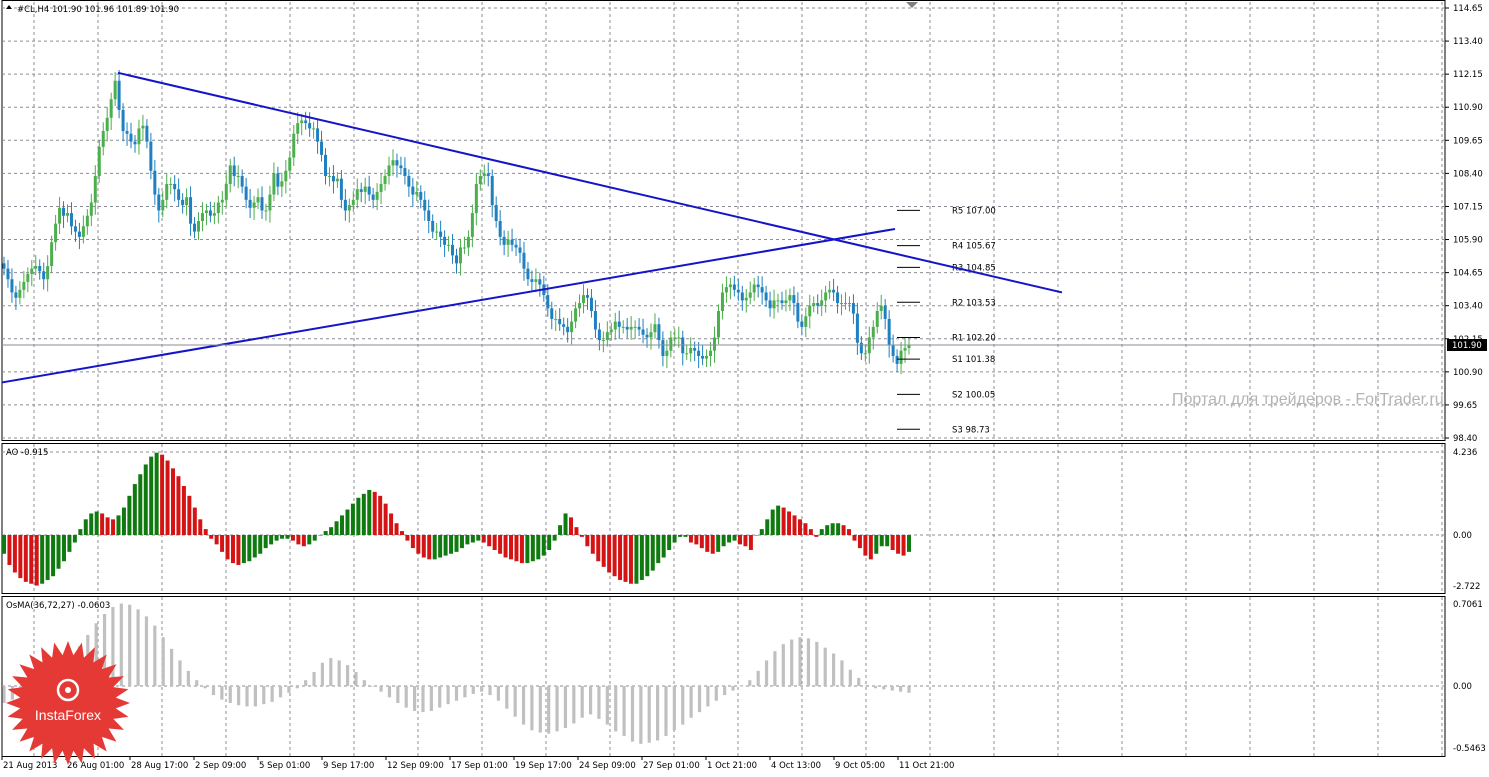  I want to click on osma-axis-label: 0.00, so click(1462, 687).